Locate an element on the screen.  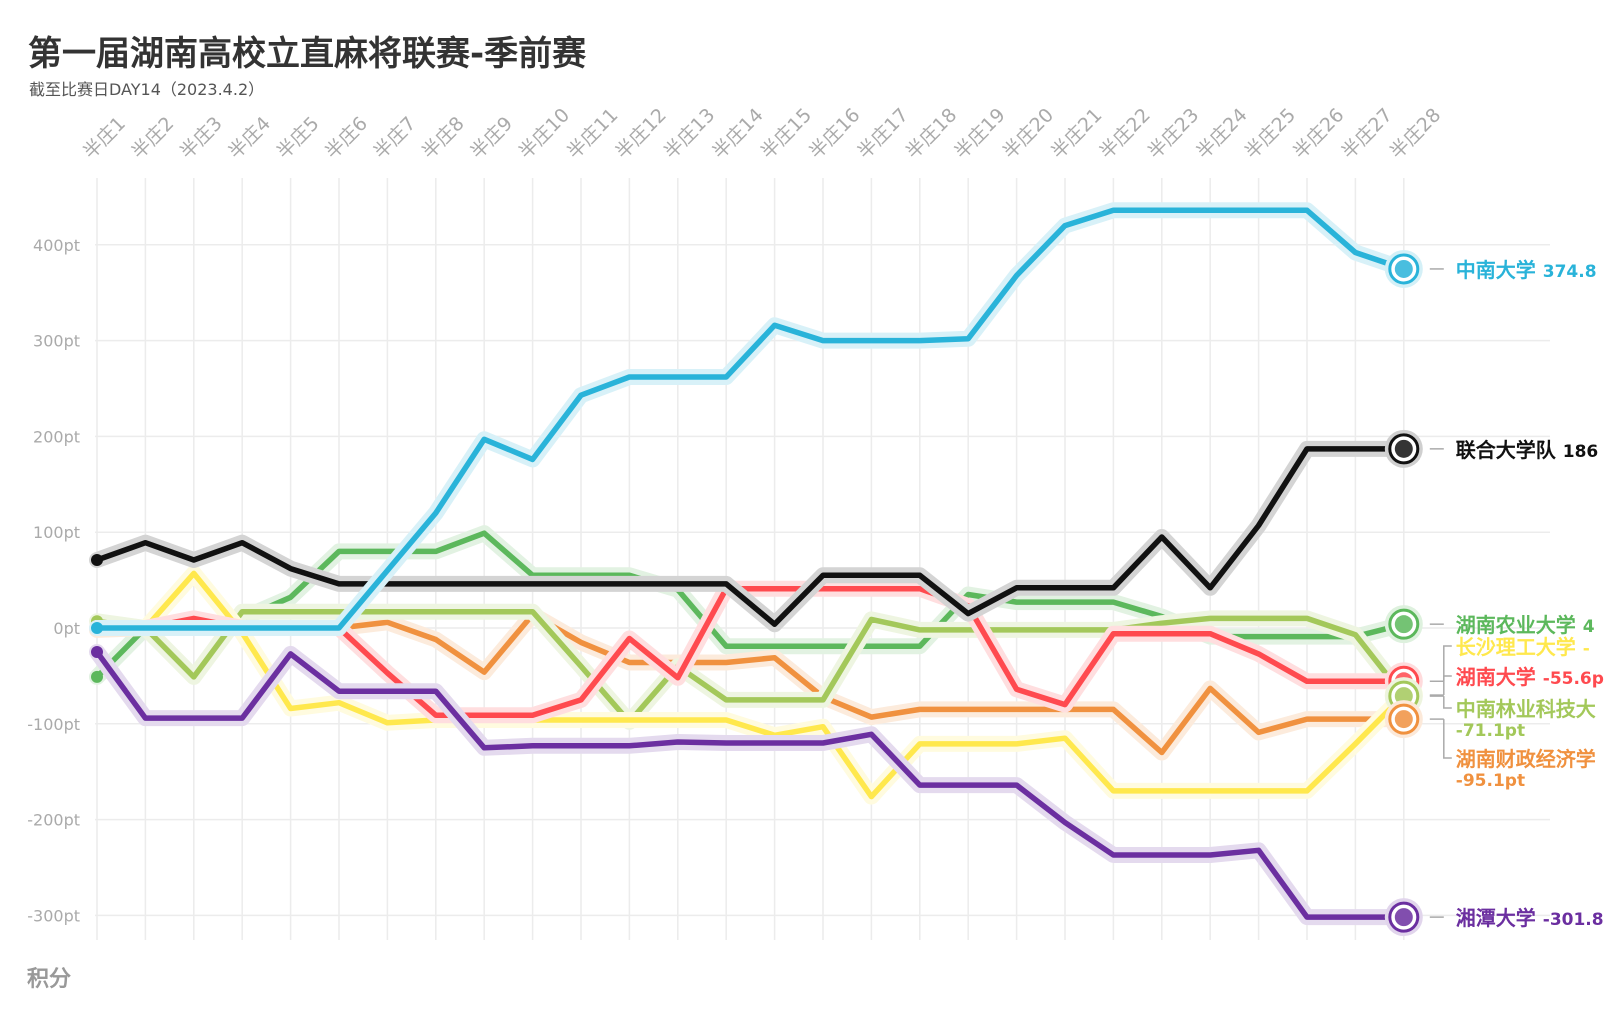
x-tick-label: 半庄11 is located at coordinates (593, 134).